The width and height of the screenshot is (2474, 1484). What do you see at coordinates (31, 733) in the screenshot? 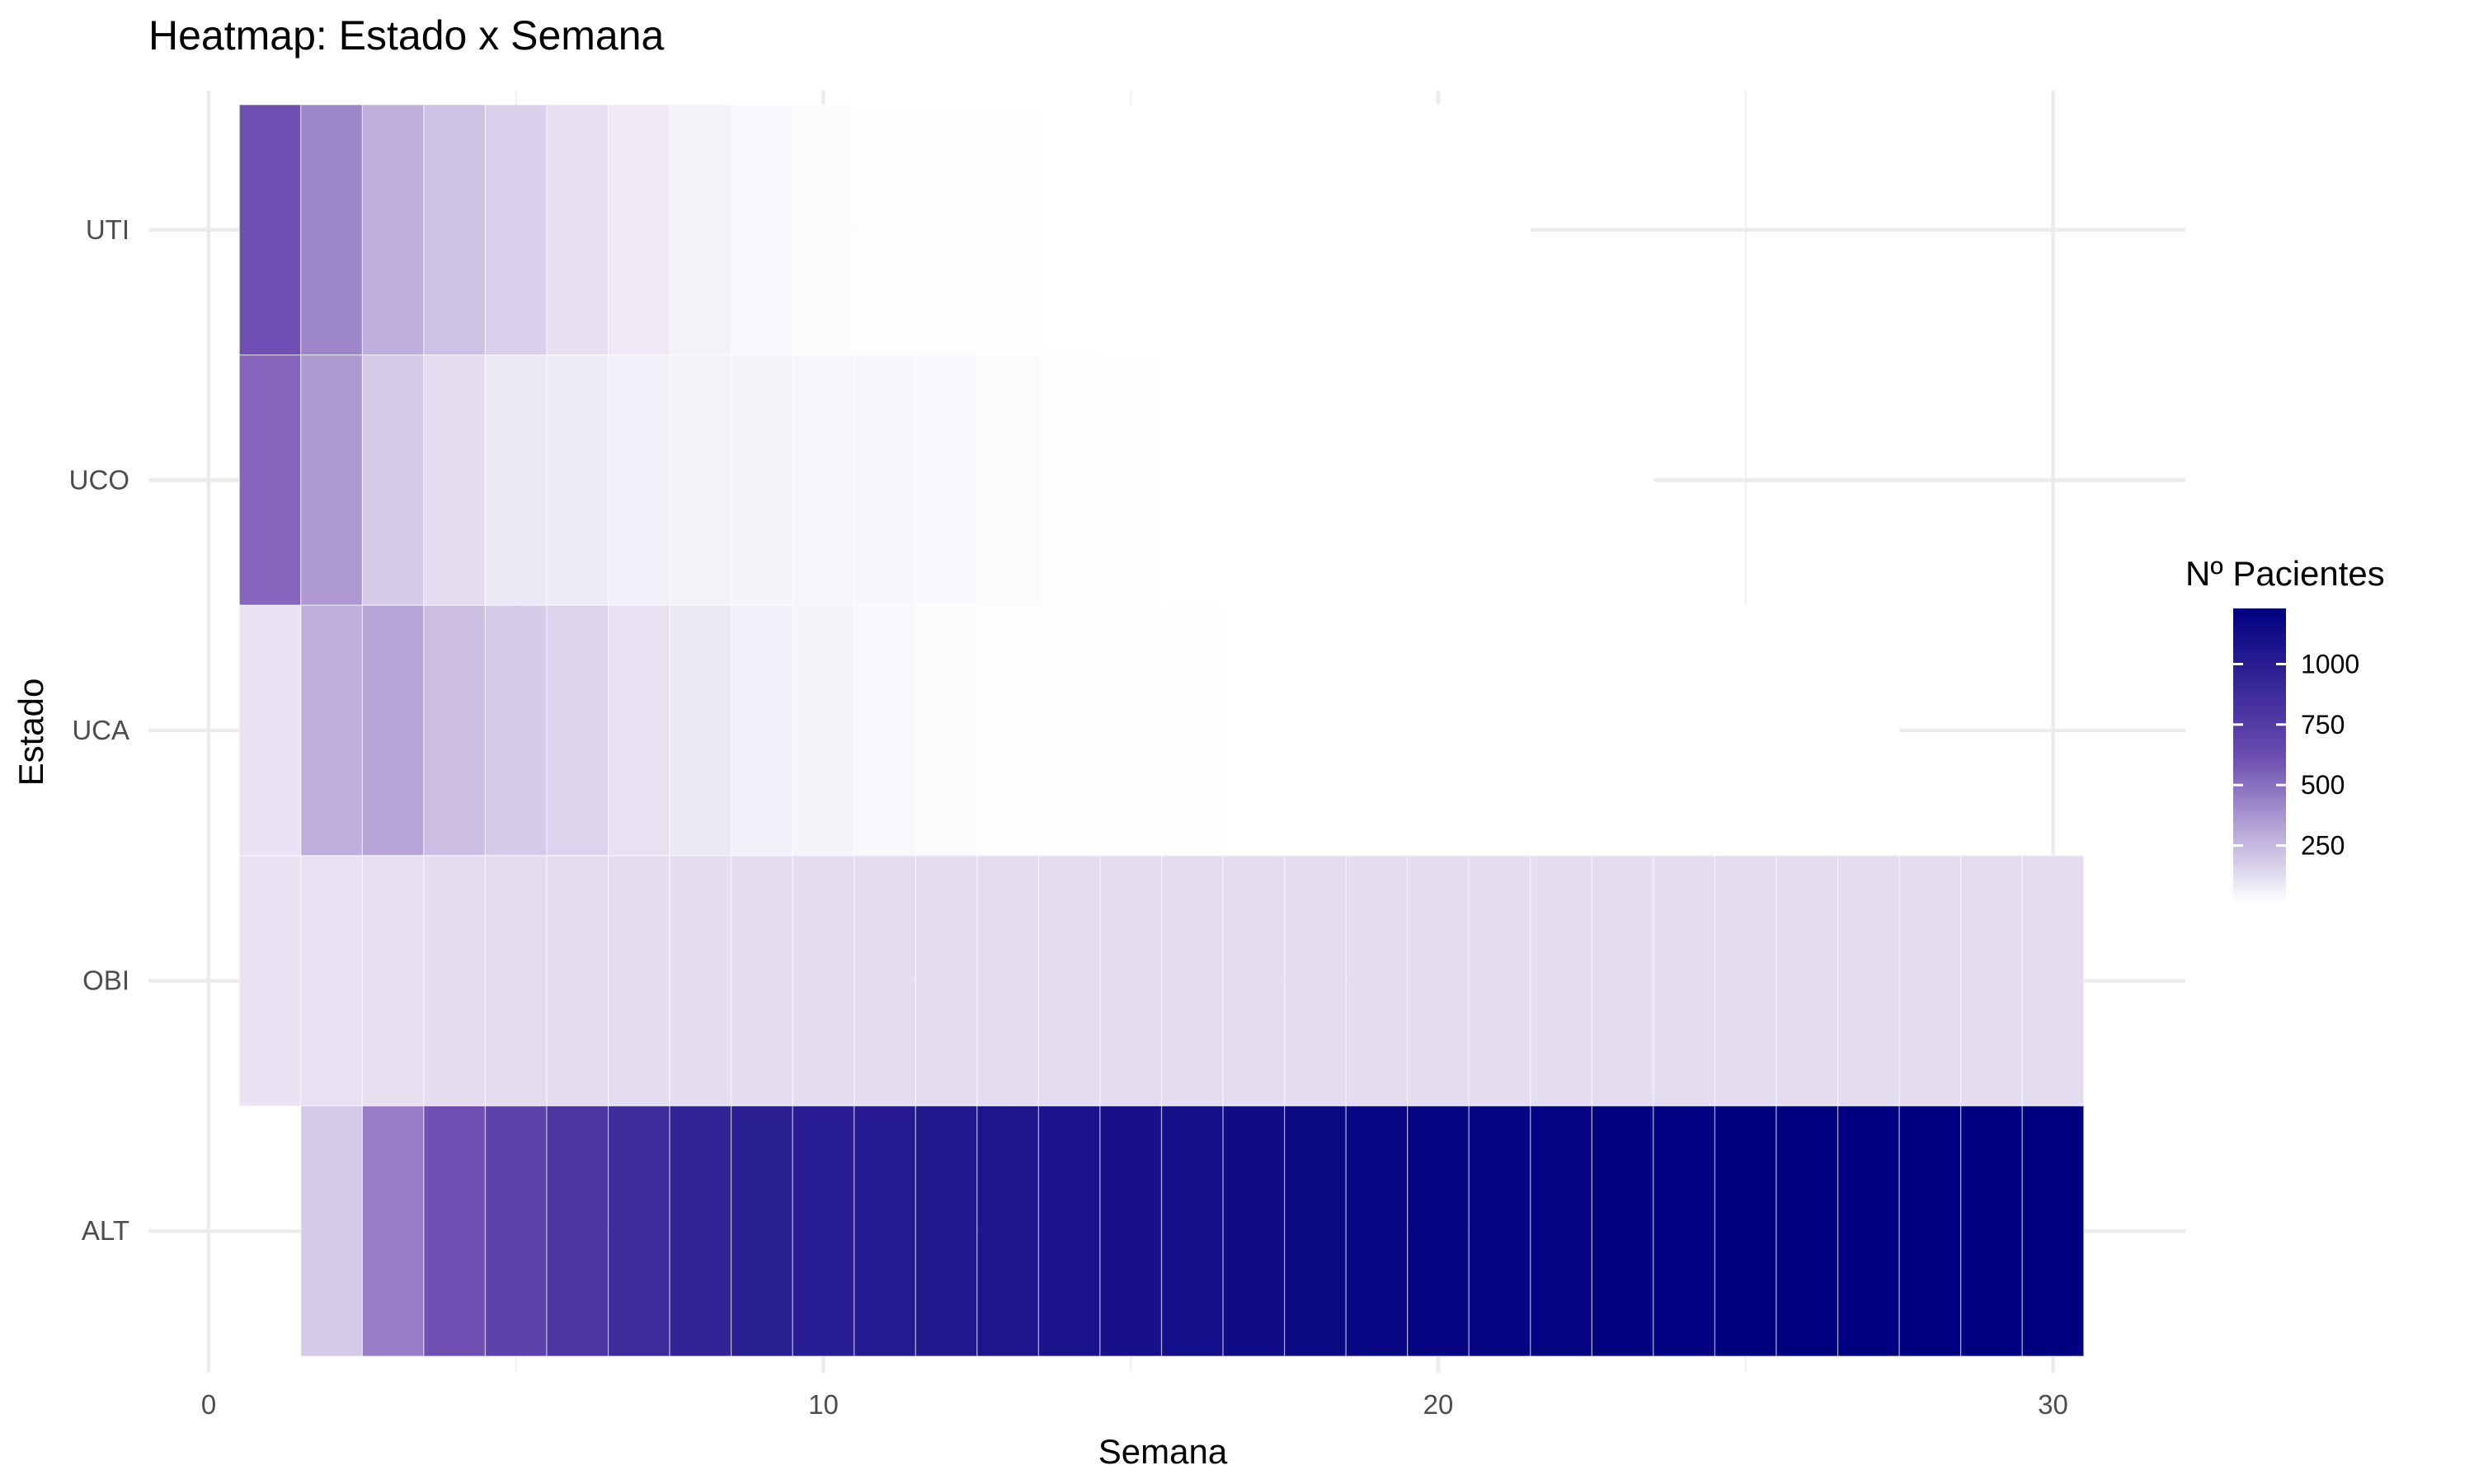
I see `y-axis-title: Estado` at bounding box center [31, 733].